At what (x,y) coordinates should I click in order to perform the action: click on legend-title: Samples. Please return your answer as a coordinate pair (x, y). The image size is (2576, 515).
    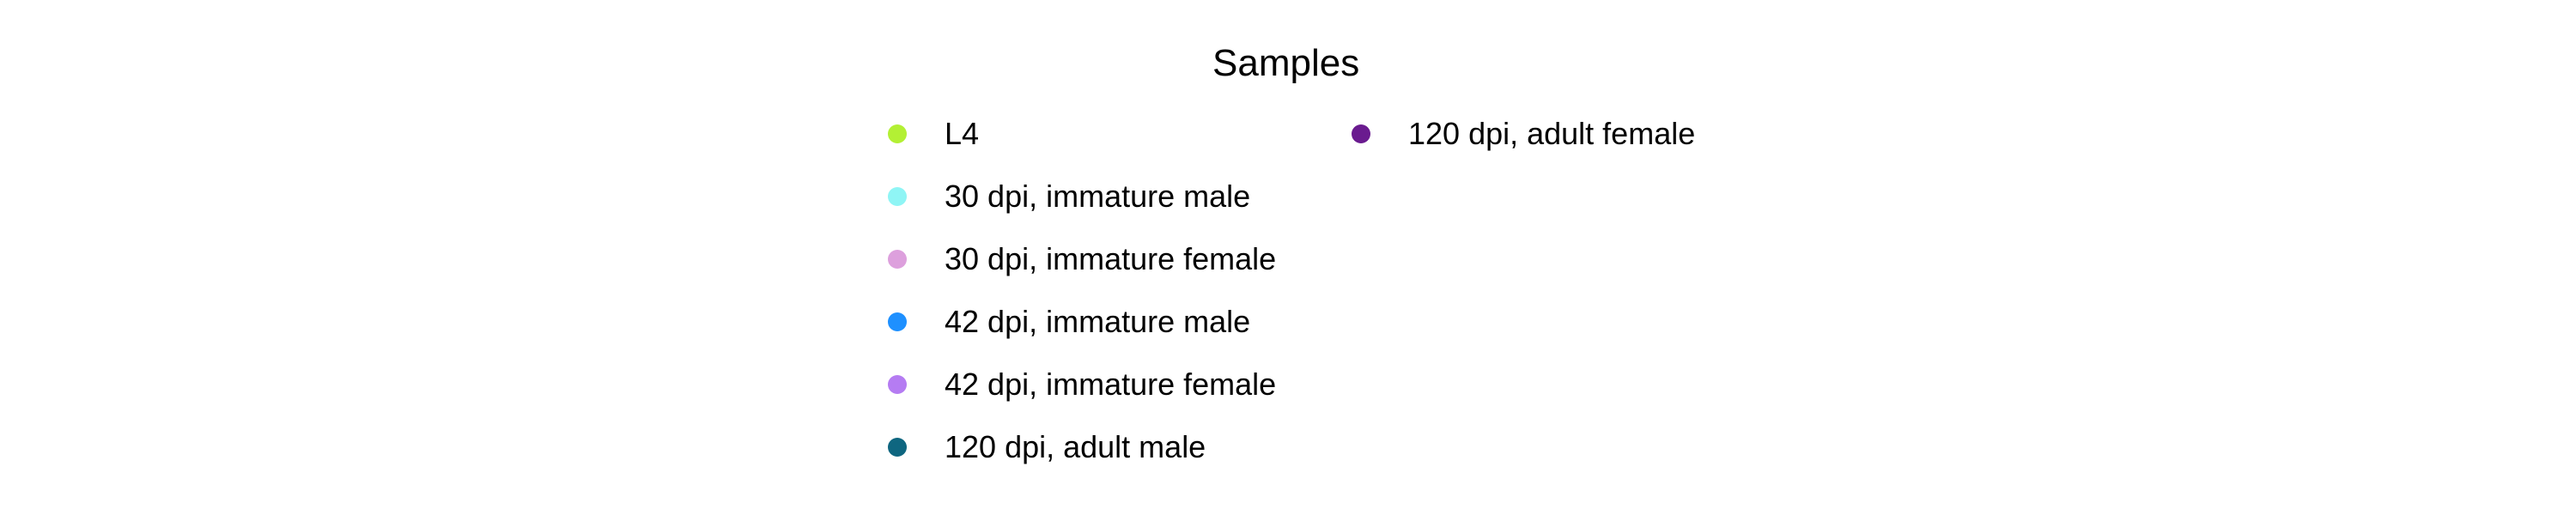
    Looking at the image, I should click on (1286, 63).